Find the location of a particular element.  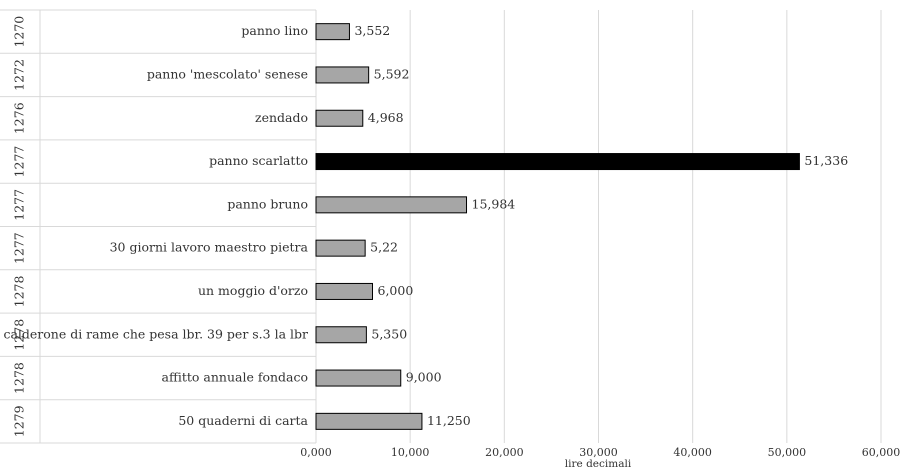

value-label: 15,984 is located at coordinates (494, 203).